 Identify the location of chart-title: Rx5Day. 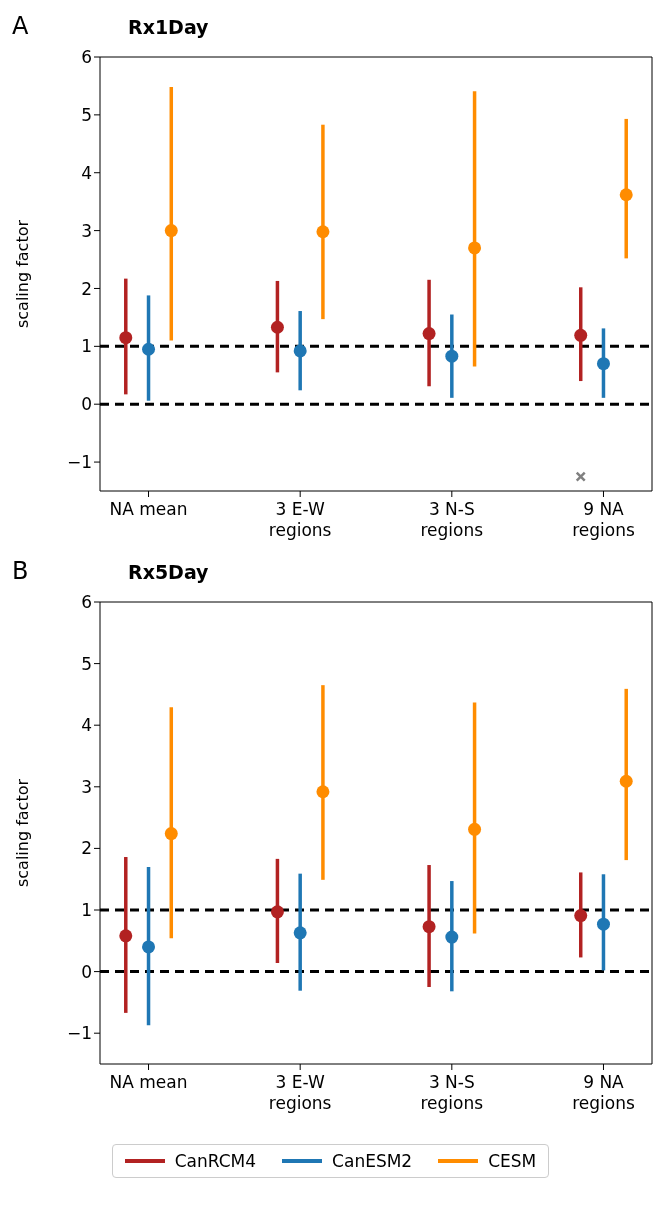
(168, 572).